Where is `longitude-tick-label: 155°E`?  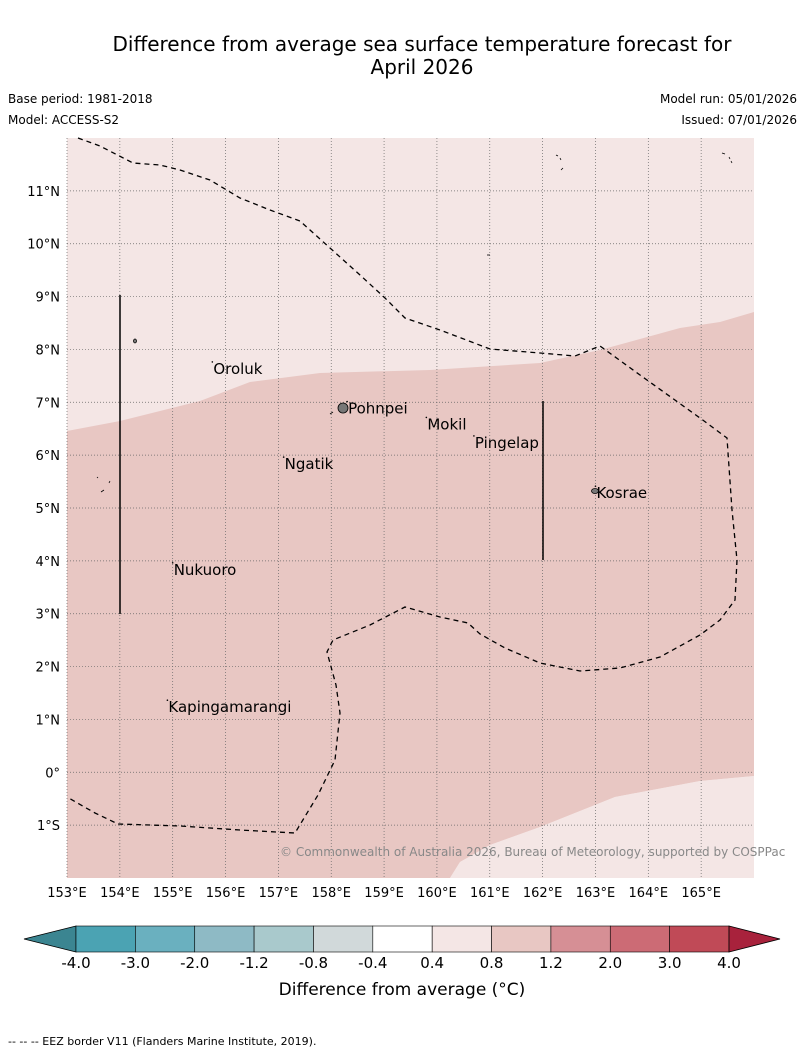 longitude-tick-label: 155°E is located at coordinates (173, 893).